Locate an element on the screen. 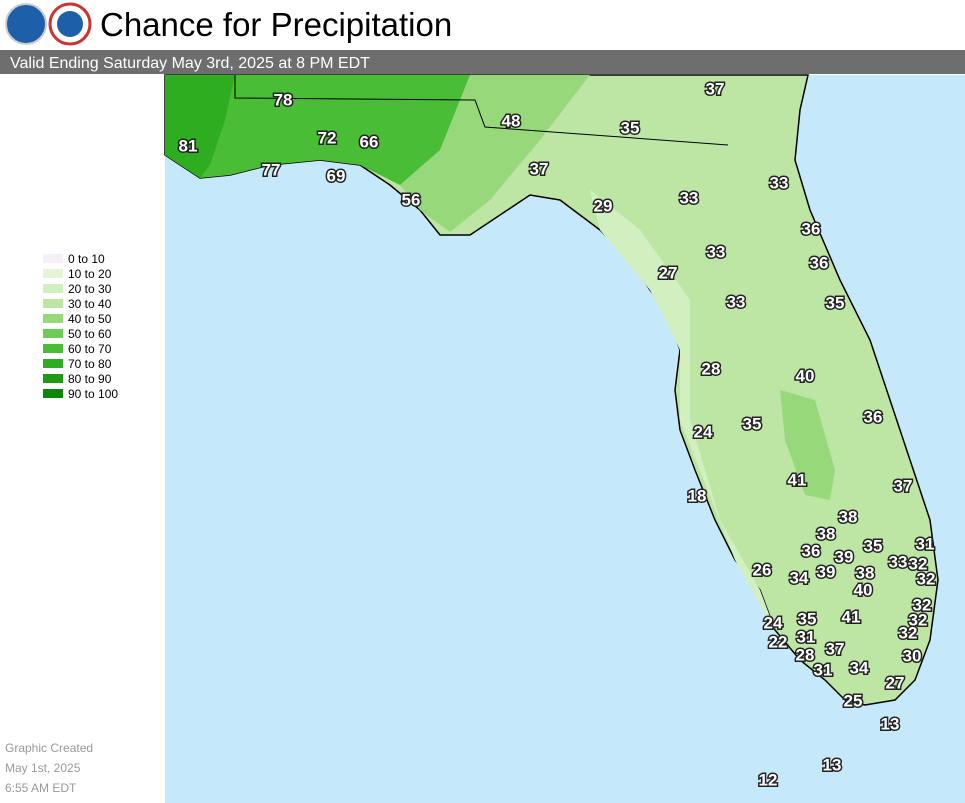  legend-label: 40 to 50 is located at coordinates (90, 319).